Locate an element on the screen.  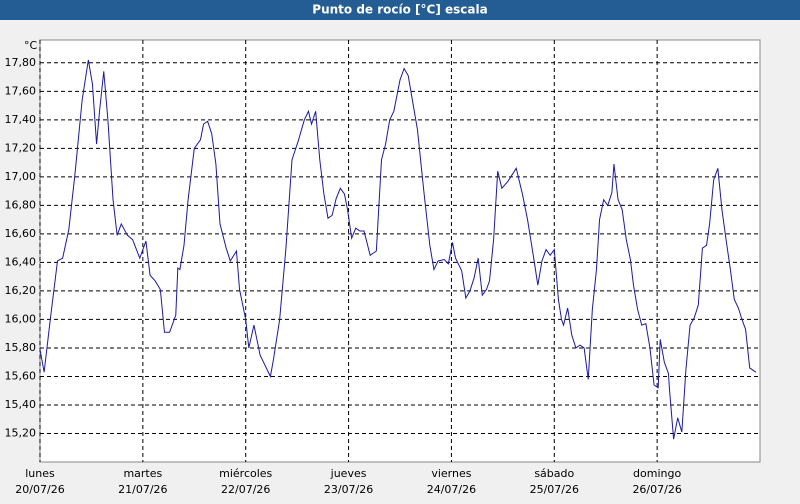
x-tick-date: 21/07/26 is located at coordinates (142, 489).